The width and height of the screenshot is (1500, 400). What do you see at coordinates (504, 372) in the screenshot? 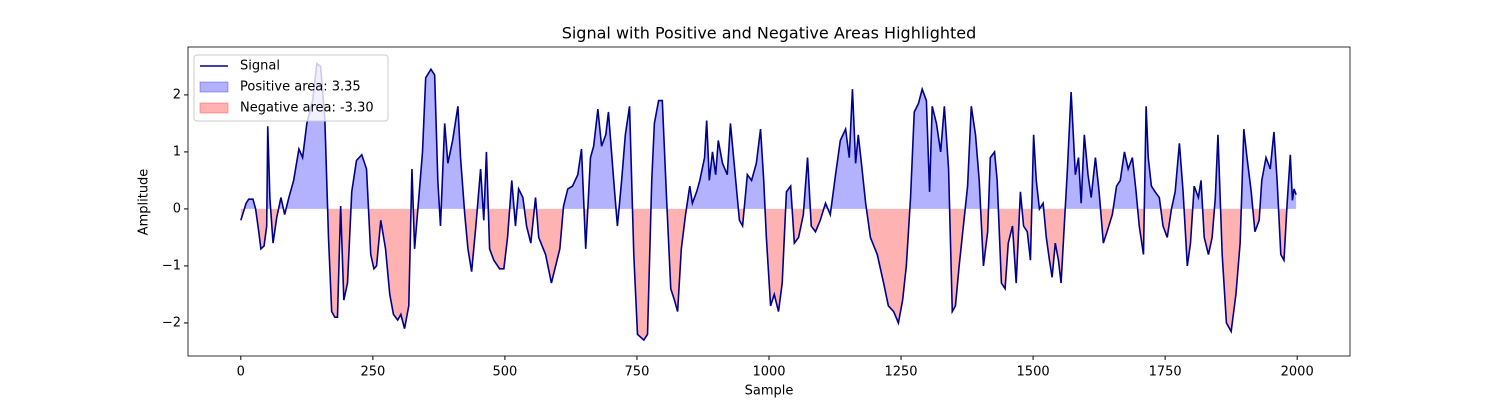
I see `x-tick-label: 500` at bounding box center [504, 372].